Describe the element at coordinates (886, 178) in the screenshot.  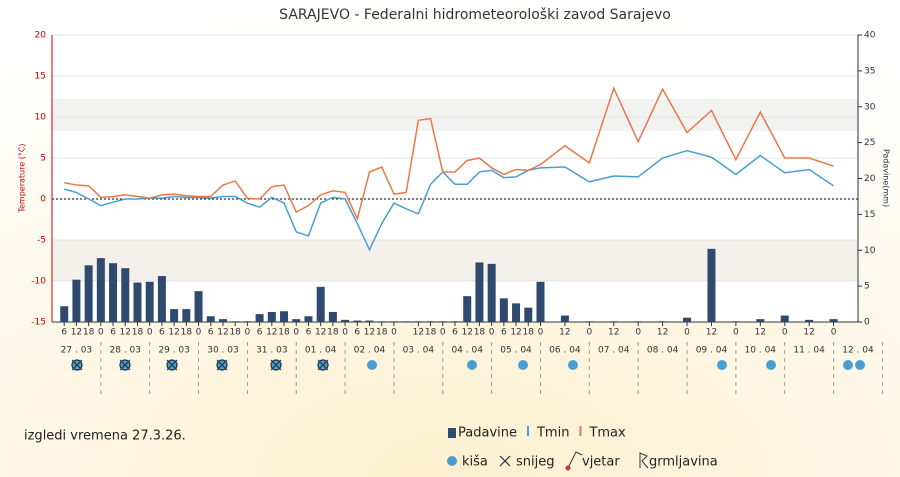
I see `y2-axis-title: Padavine(mm)` at that location.